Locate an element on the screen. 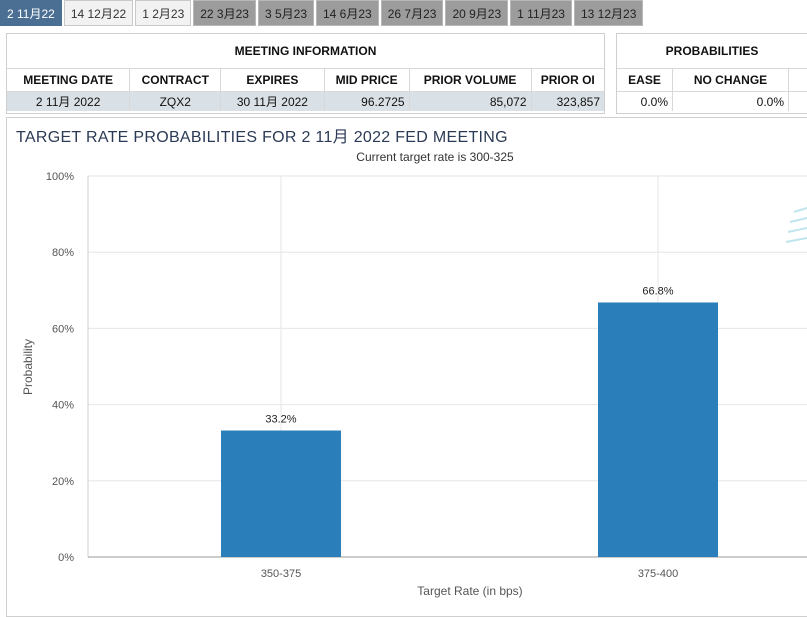 The width and height of the screenshot is (807, 617). y-tick-label: 0% is located at coordinates (66, 558).